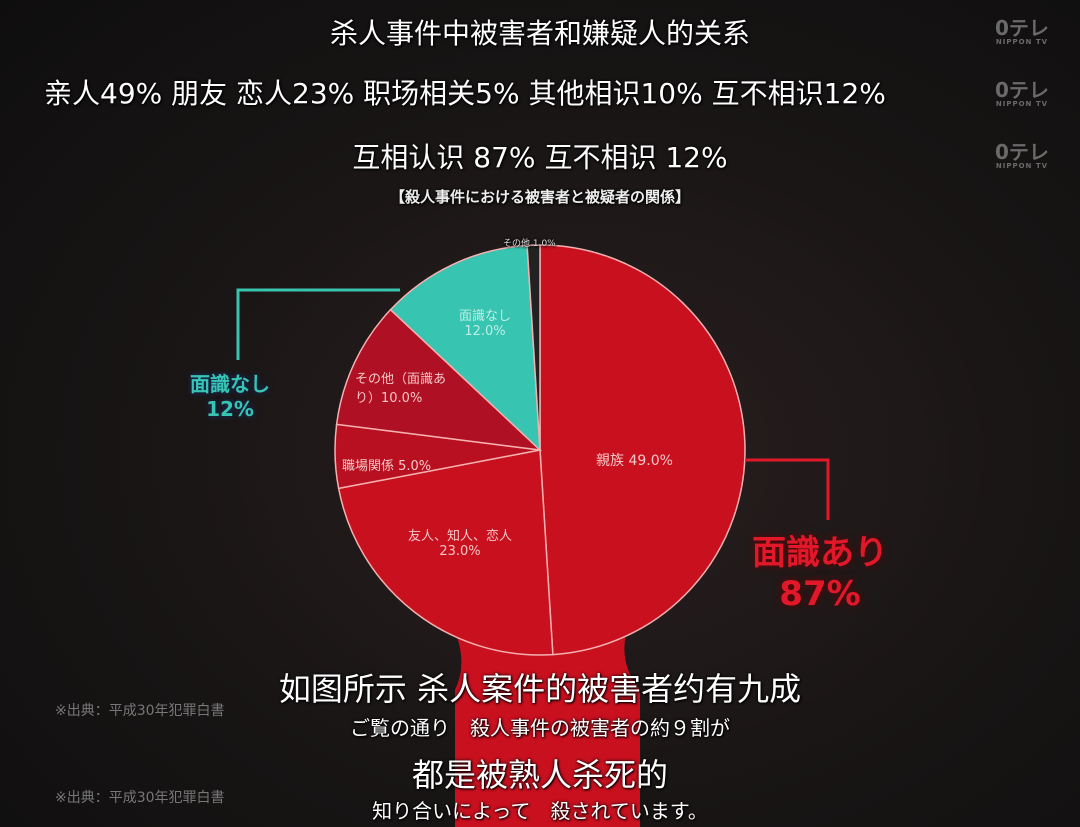 The width and height of the screenshot is (1080, 827). Describe the element at coordinates (539, 775) in the screenshot. I see `subtitle-cn-2: 都是被熟人杀死的` at that location.